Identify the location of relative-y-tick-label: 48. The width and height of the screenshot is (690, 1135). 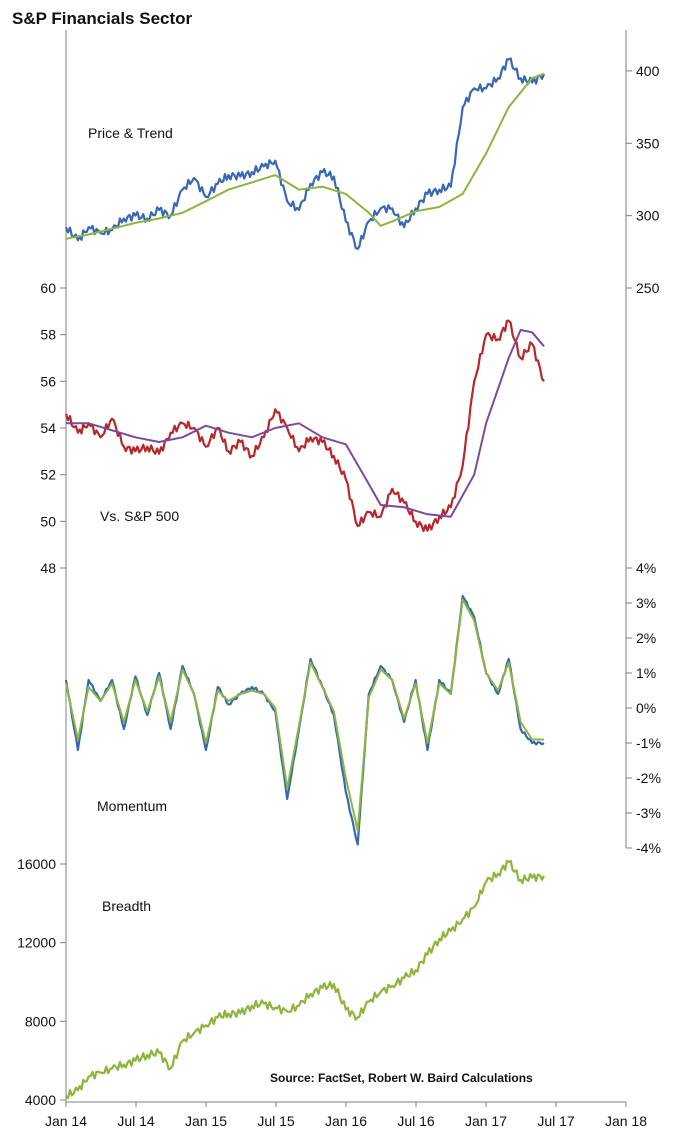
(48, 568).